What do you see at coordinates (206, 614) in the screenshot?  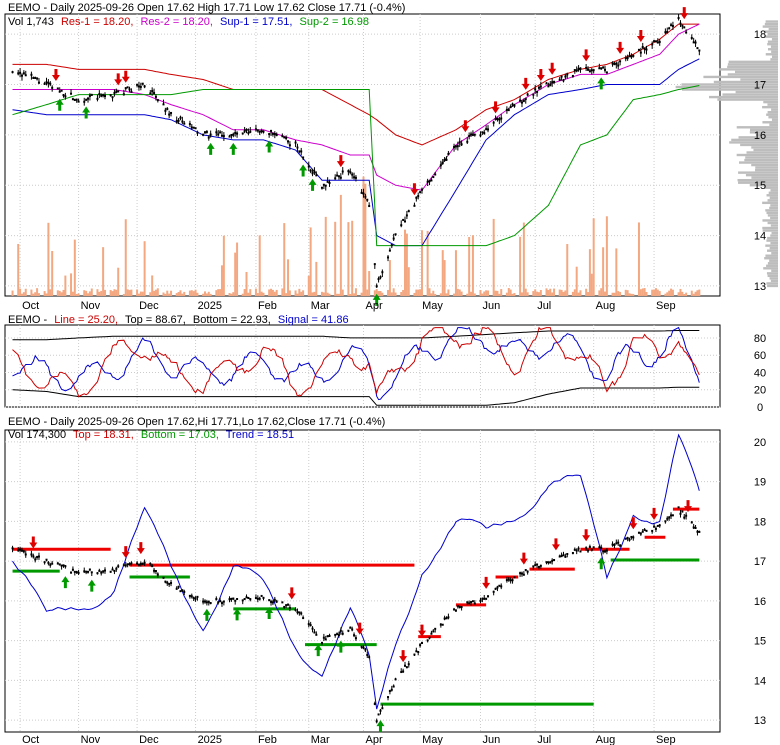 I see `up-arrow` at bounding box center [206, 614].